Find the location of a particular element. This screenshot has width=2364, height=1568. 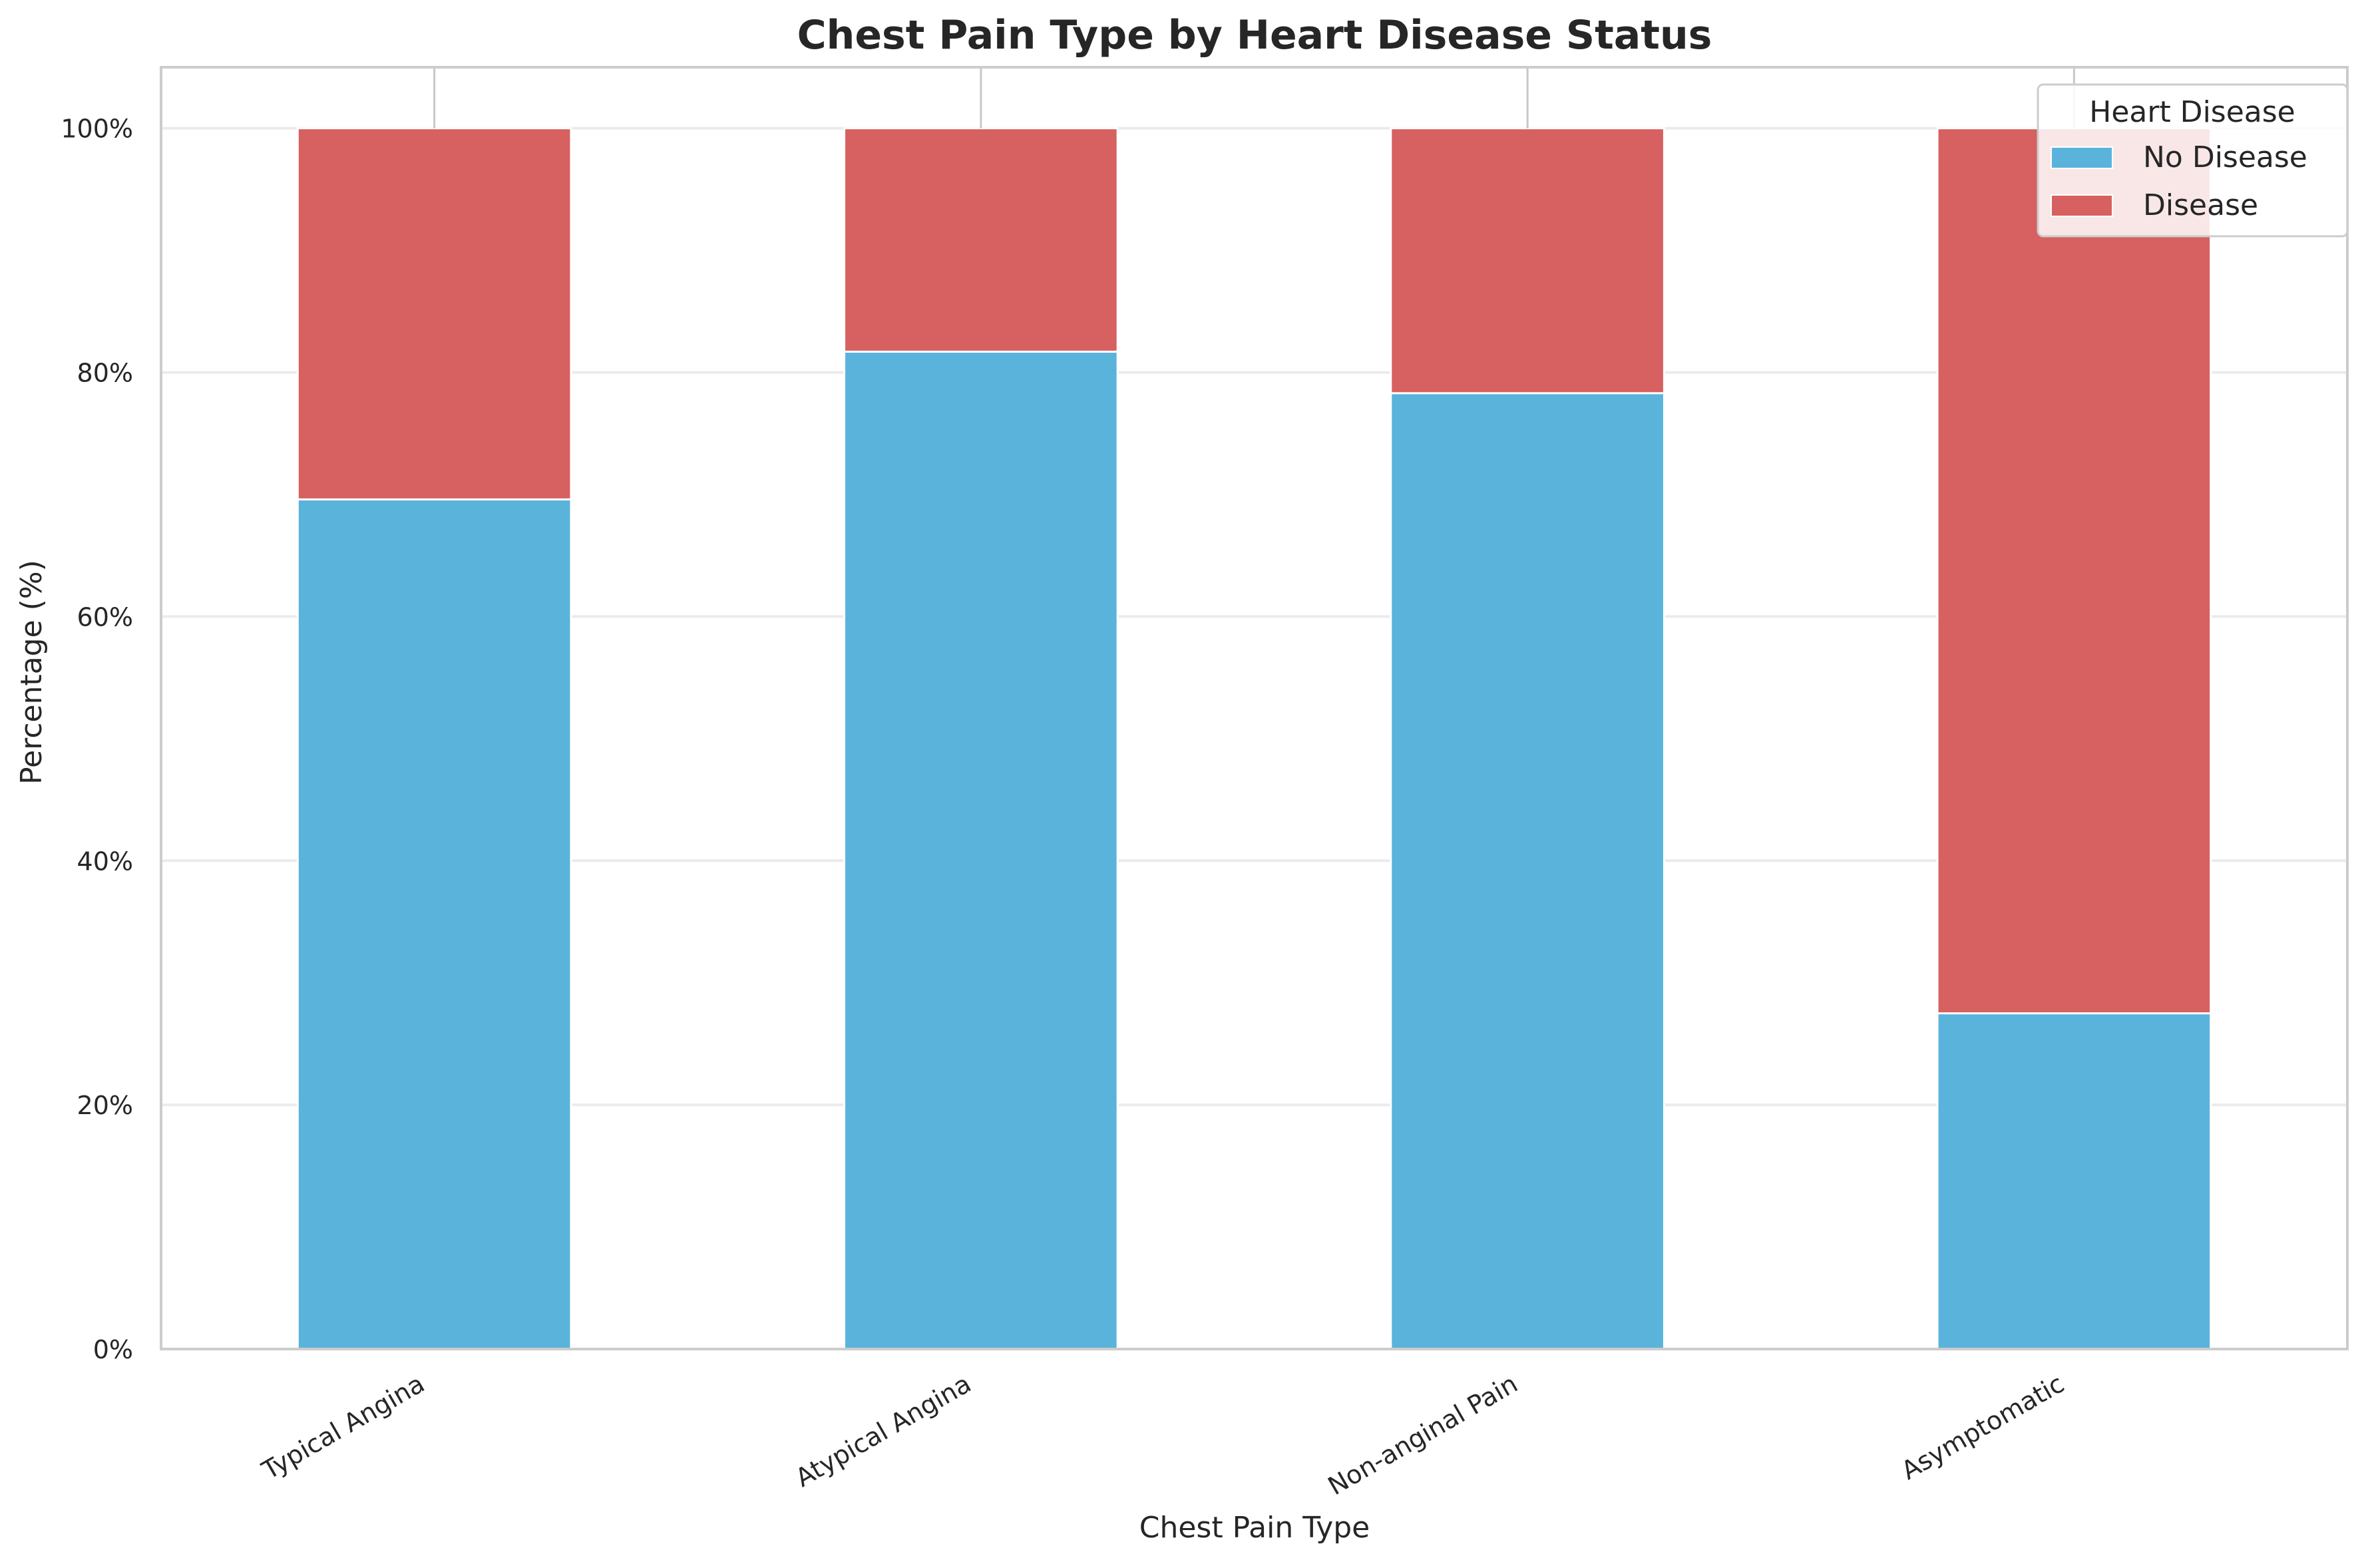

x-axis-label: Chest Pain Type is located at coordinates (1255, 1528).